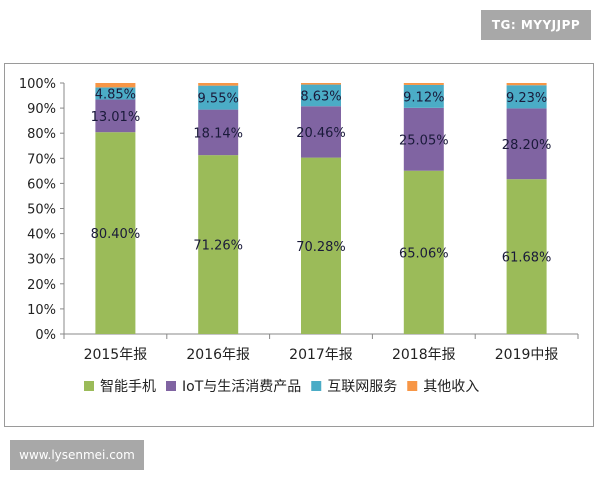 The height and width of the screenshot is (480, 600). What do you see at coordinates (37, 84) in the screenshot?
I see `y-tick-label: 100%` at bounding box center [37, 84].